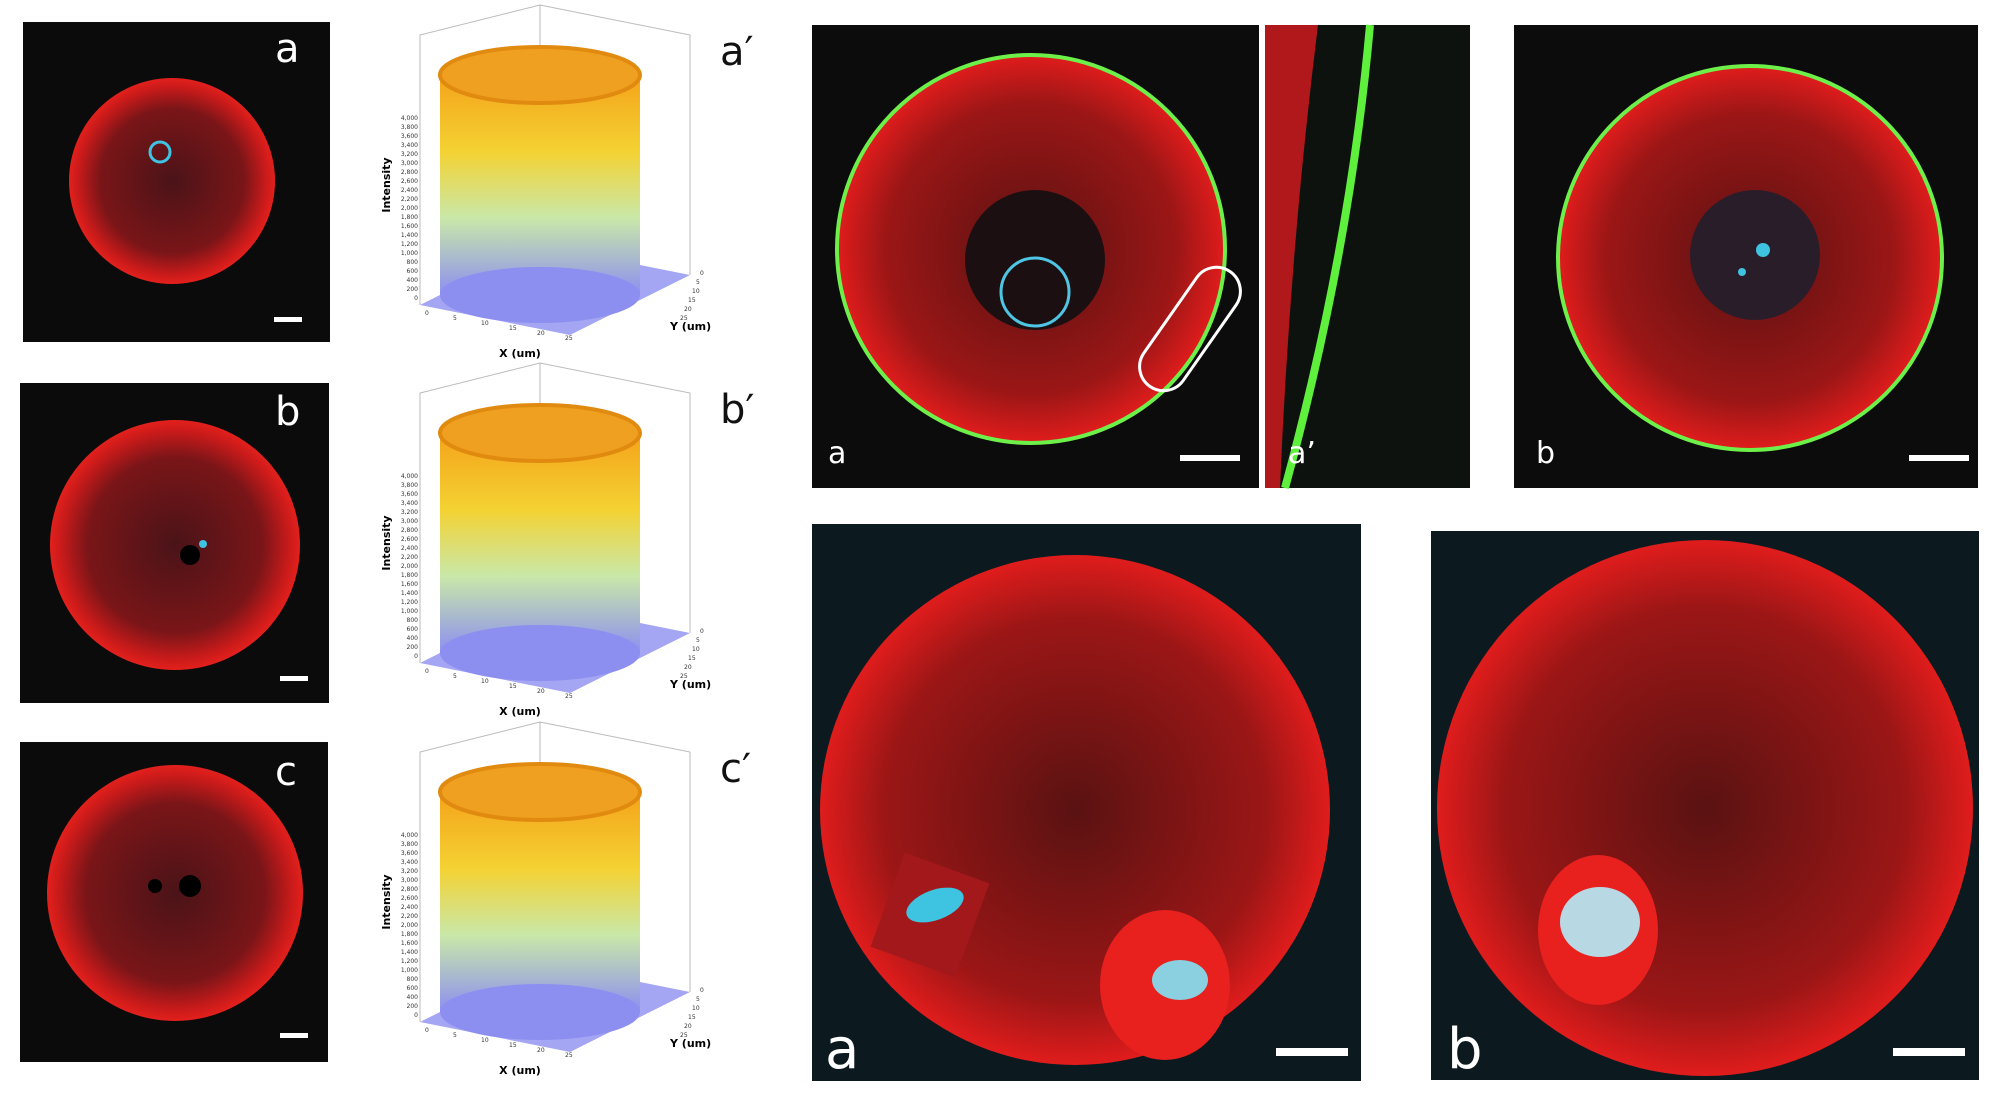 This screenshot has width=2000, height=1108. Describe the element at coordinates (1302, 453) in the screenshot. I see `panel-label: a’` at that location.